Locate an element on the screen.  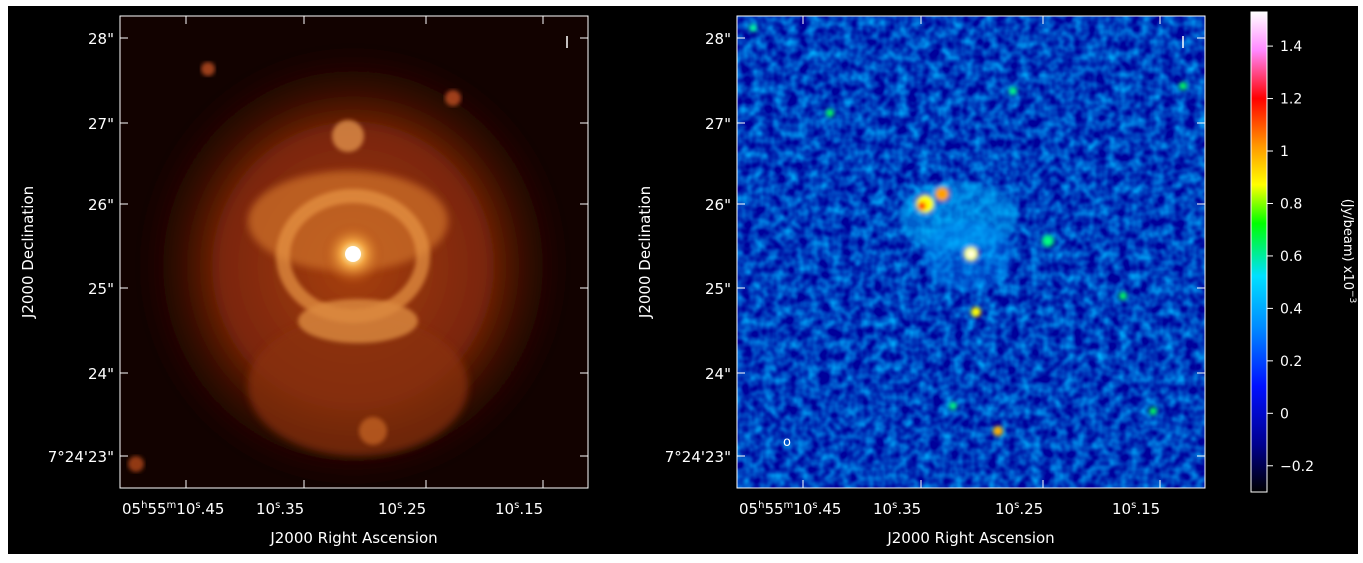
colorbar-ticks: 1.4 1.2 1 0.8 0.6 0.4 0.2 0 −0.2 is located at coordinates (1290, 257).